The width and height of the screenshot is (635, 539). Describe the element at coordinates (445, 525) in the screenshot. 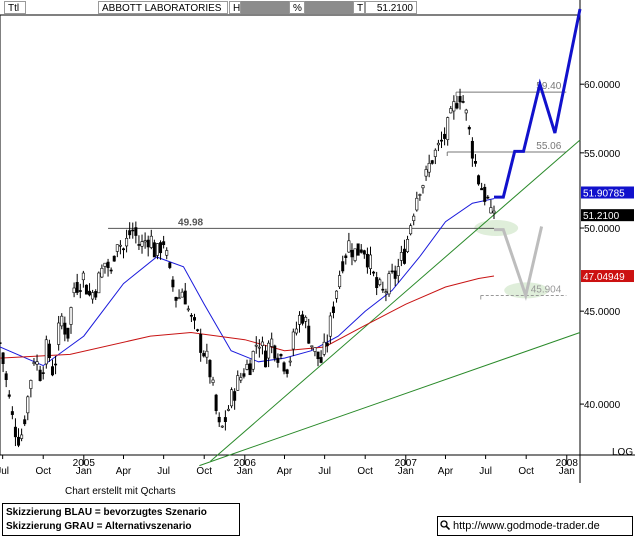

I see `magnifier-icon` at that location.